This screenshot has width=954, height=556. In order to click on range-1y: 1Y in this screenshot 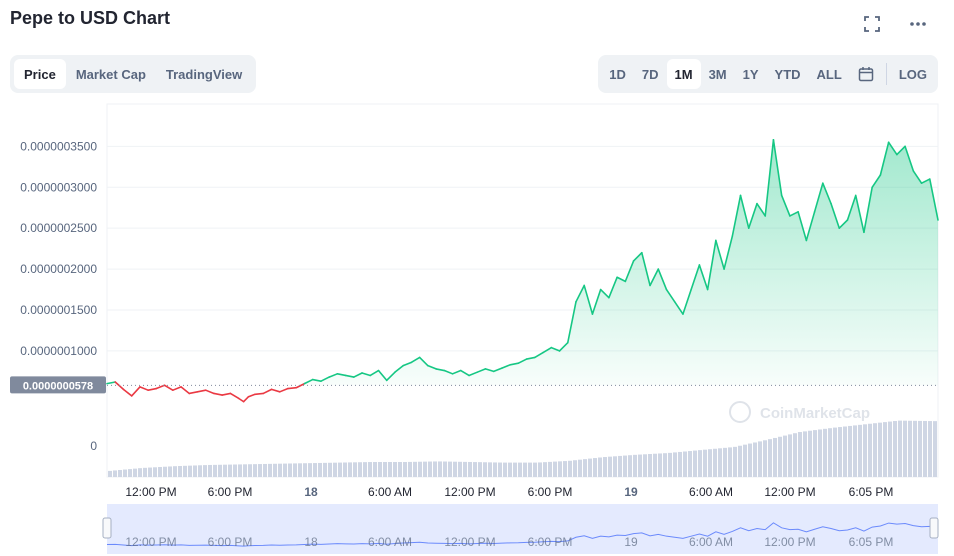, I will do `click(750, 74)`.